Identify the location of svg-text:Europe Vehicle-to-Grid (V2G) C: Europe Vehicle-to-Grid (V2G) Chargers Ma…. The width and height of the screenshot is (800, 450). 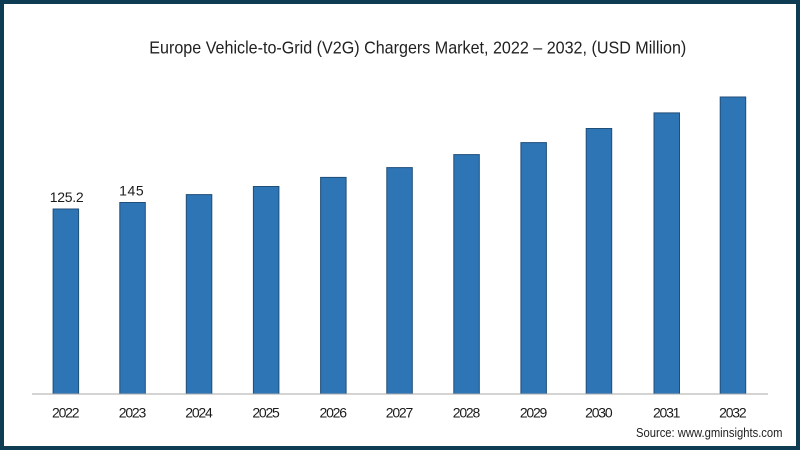
(417, 47).